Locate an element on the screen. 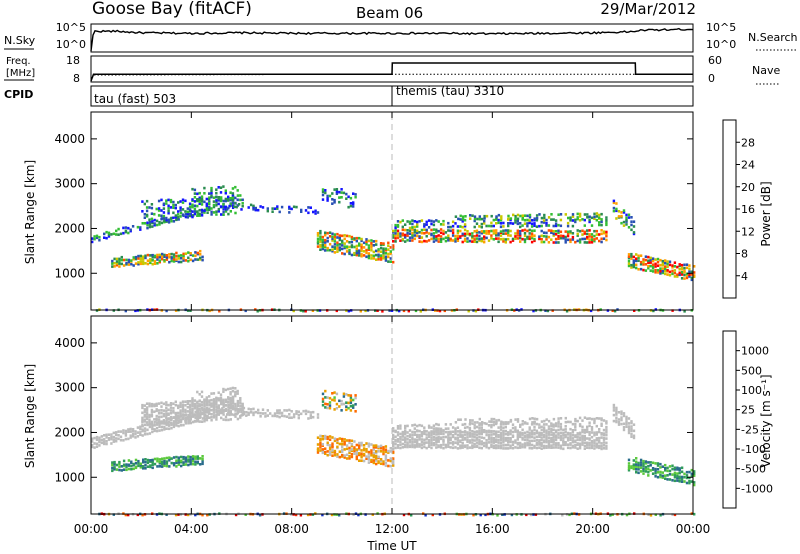 This screenshot has height=554, width=800. power-ytick-label: 4000 is located at coordinates (69, 139).